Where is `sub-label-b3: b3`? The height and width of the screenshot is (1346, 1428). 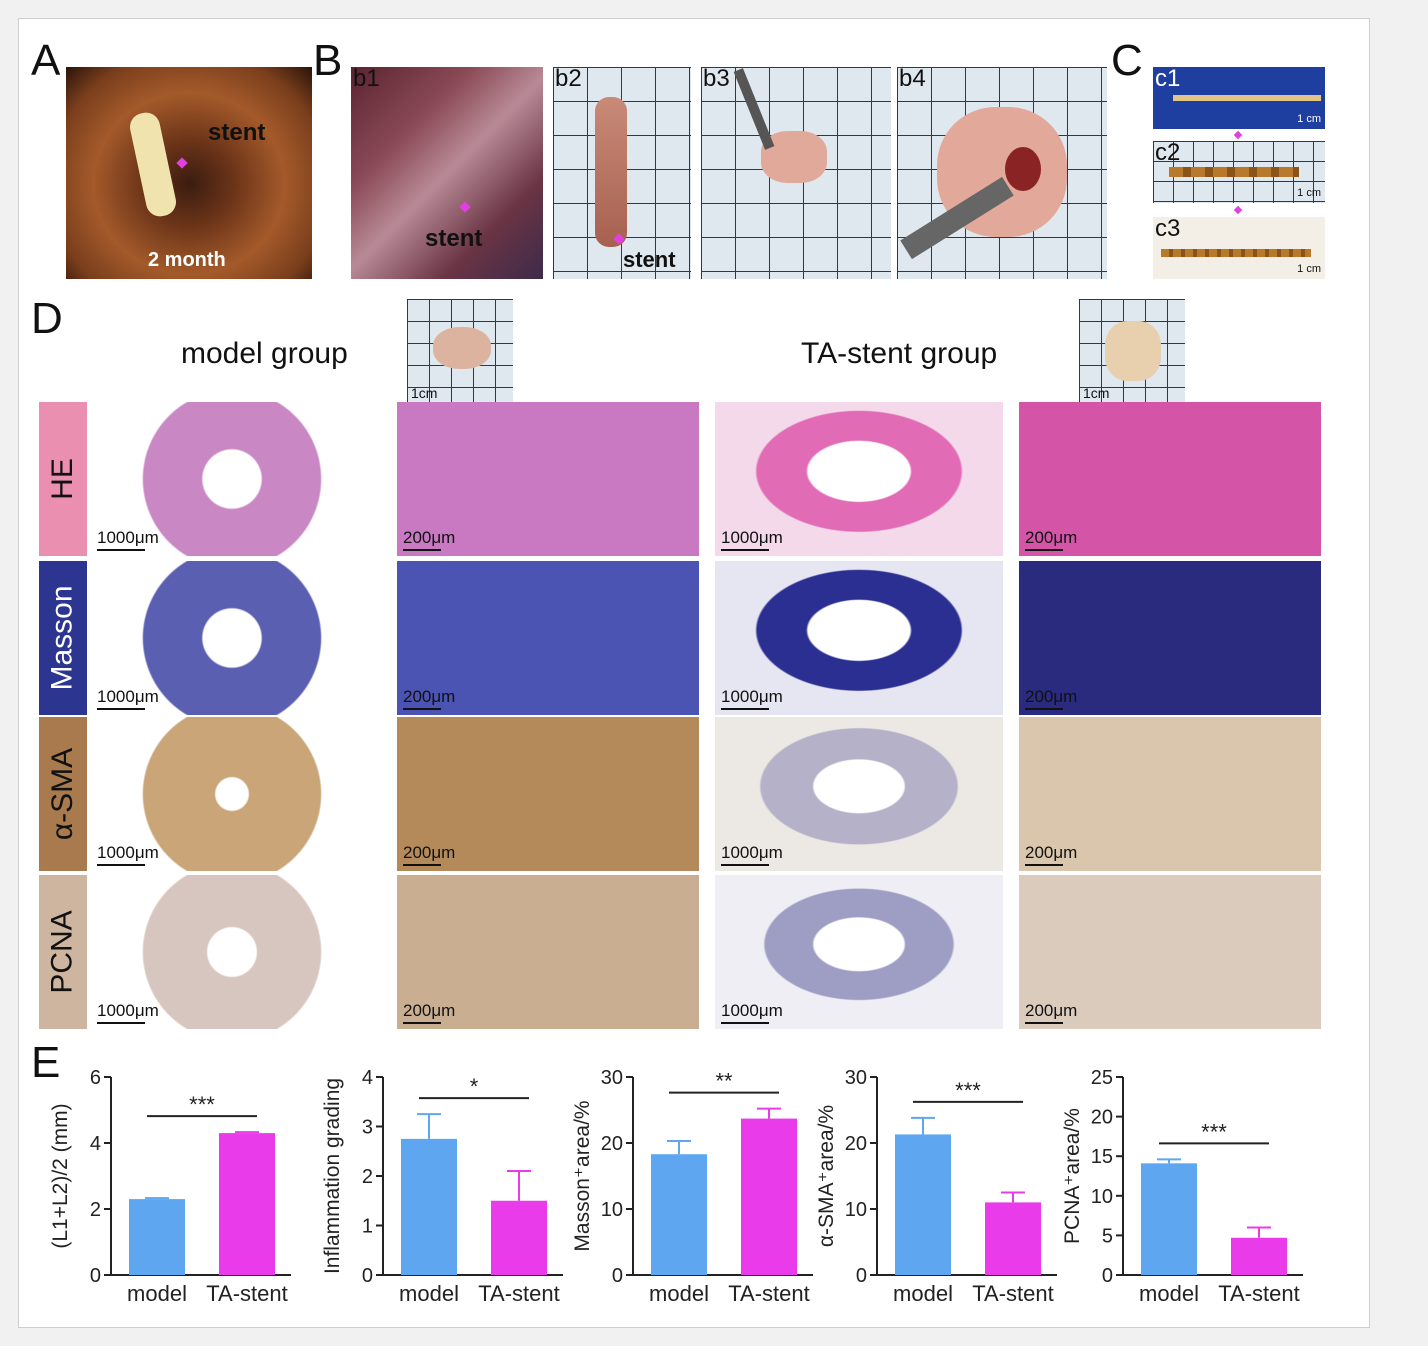 sub-label-b3: b3 is located at coordinates (716, 78).